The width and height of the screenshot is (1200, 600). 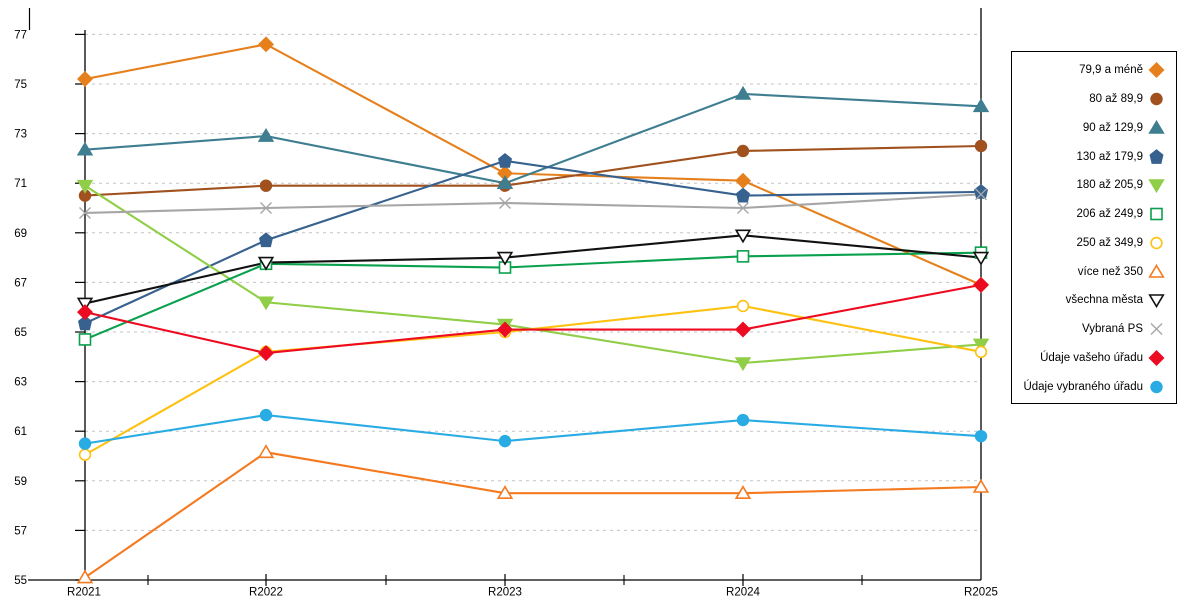 What do you see at coordinates (20, 35) in the screenshot?
I see `y-axis-label: 77` at bounding box center [20, 35].